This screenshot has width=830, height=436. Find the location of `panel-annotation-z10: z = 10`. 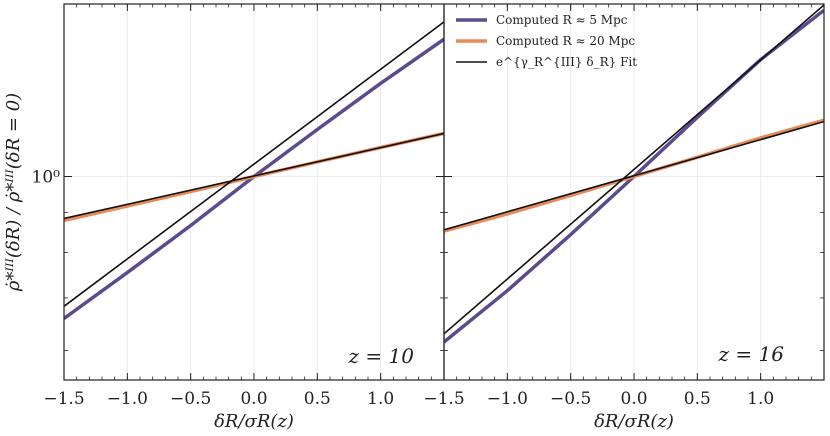

panel-annotation-z10: z = 10 is located at coordinates (381, 356).